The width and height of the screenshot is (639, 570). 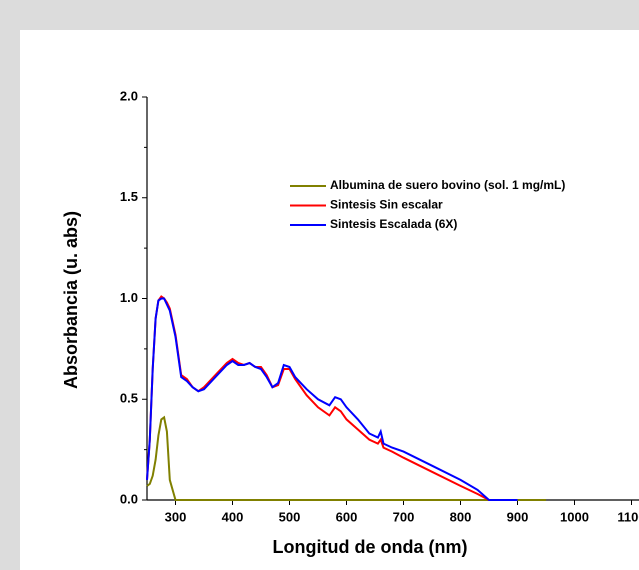 I want to click on y-tick-label: 0.5, so click(x=129, y=398).